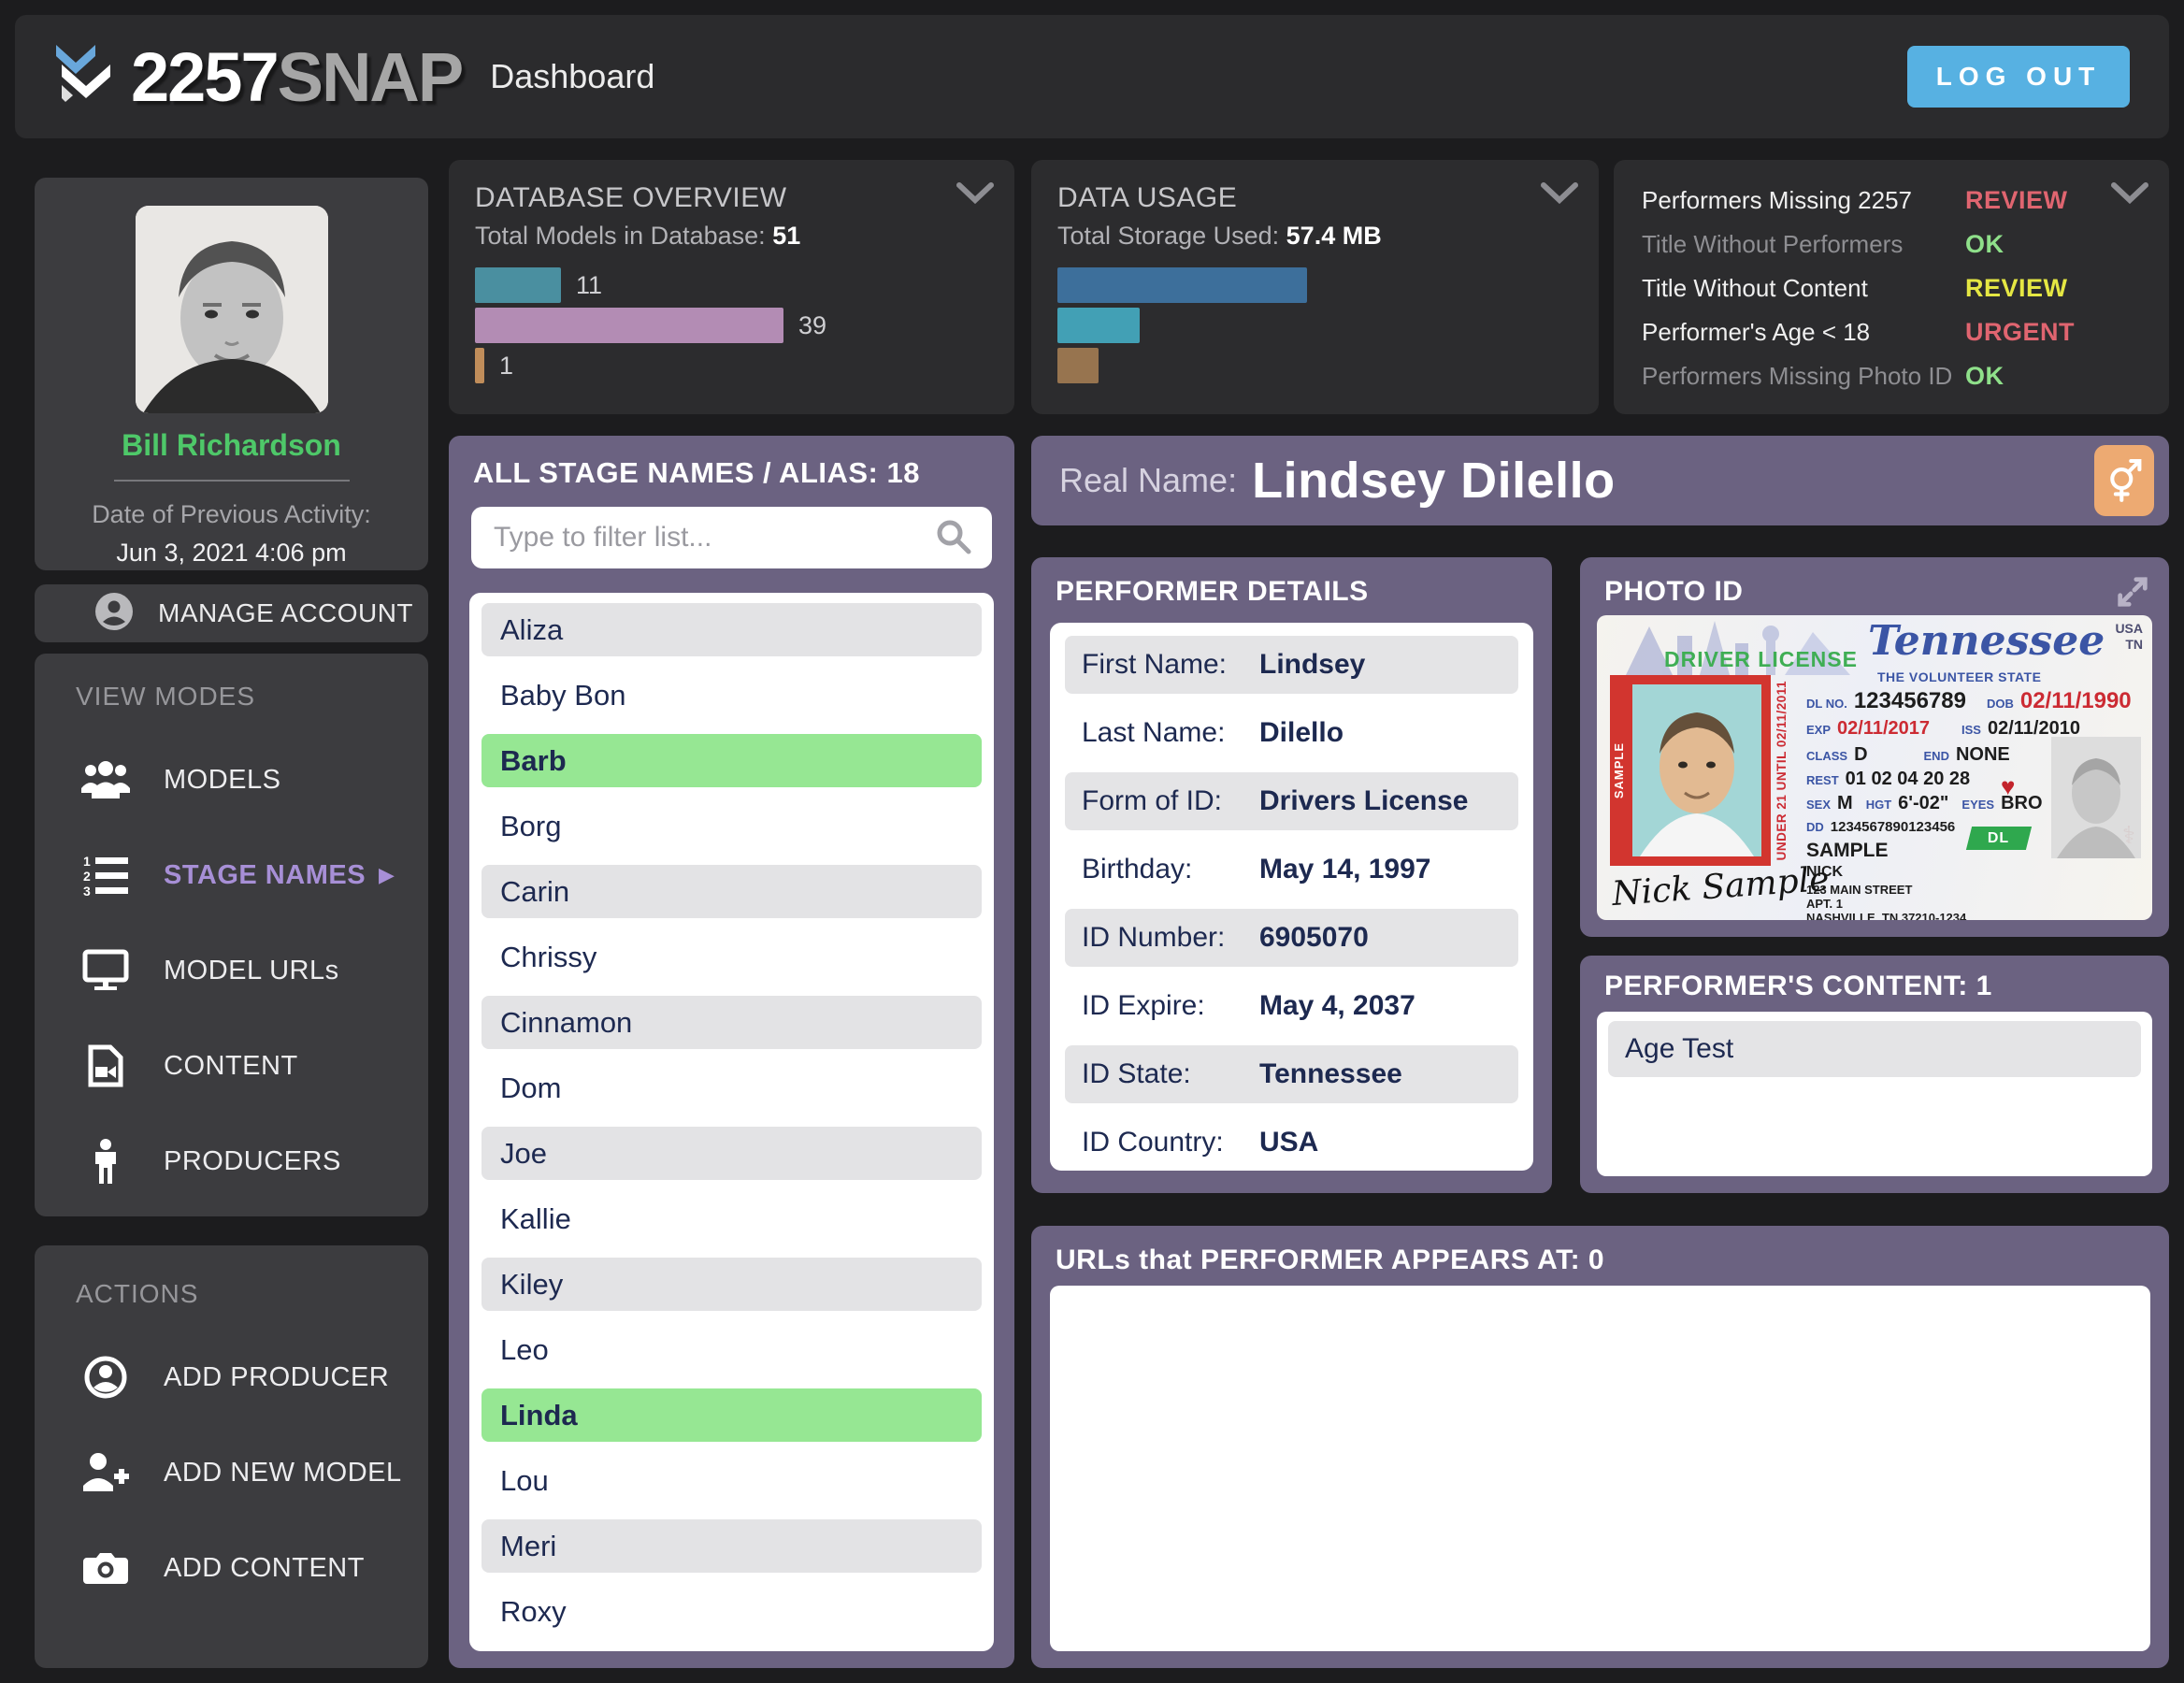 Image resolution: width=2184 pixels, height=1683 pixels. What do you see at coordinates (2018, 77) in the screenshot?
I see `logout-button: LOG OUT` at bounding box center [2018, 77].